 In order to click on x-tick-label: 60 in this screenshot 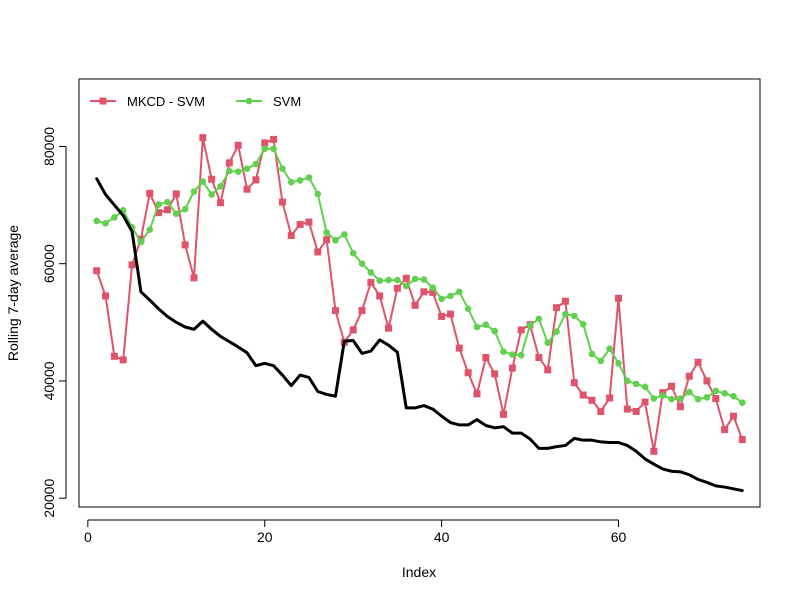, I will do `click(619, 537)`.